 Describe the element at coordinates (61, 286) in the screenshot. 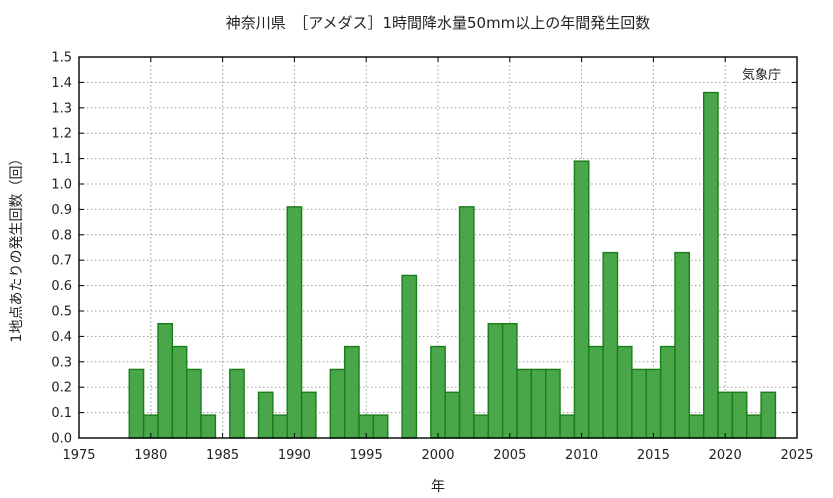

I see `y-tick-label: 0.6` at that location.